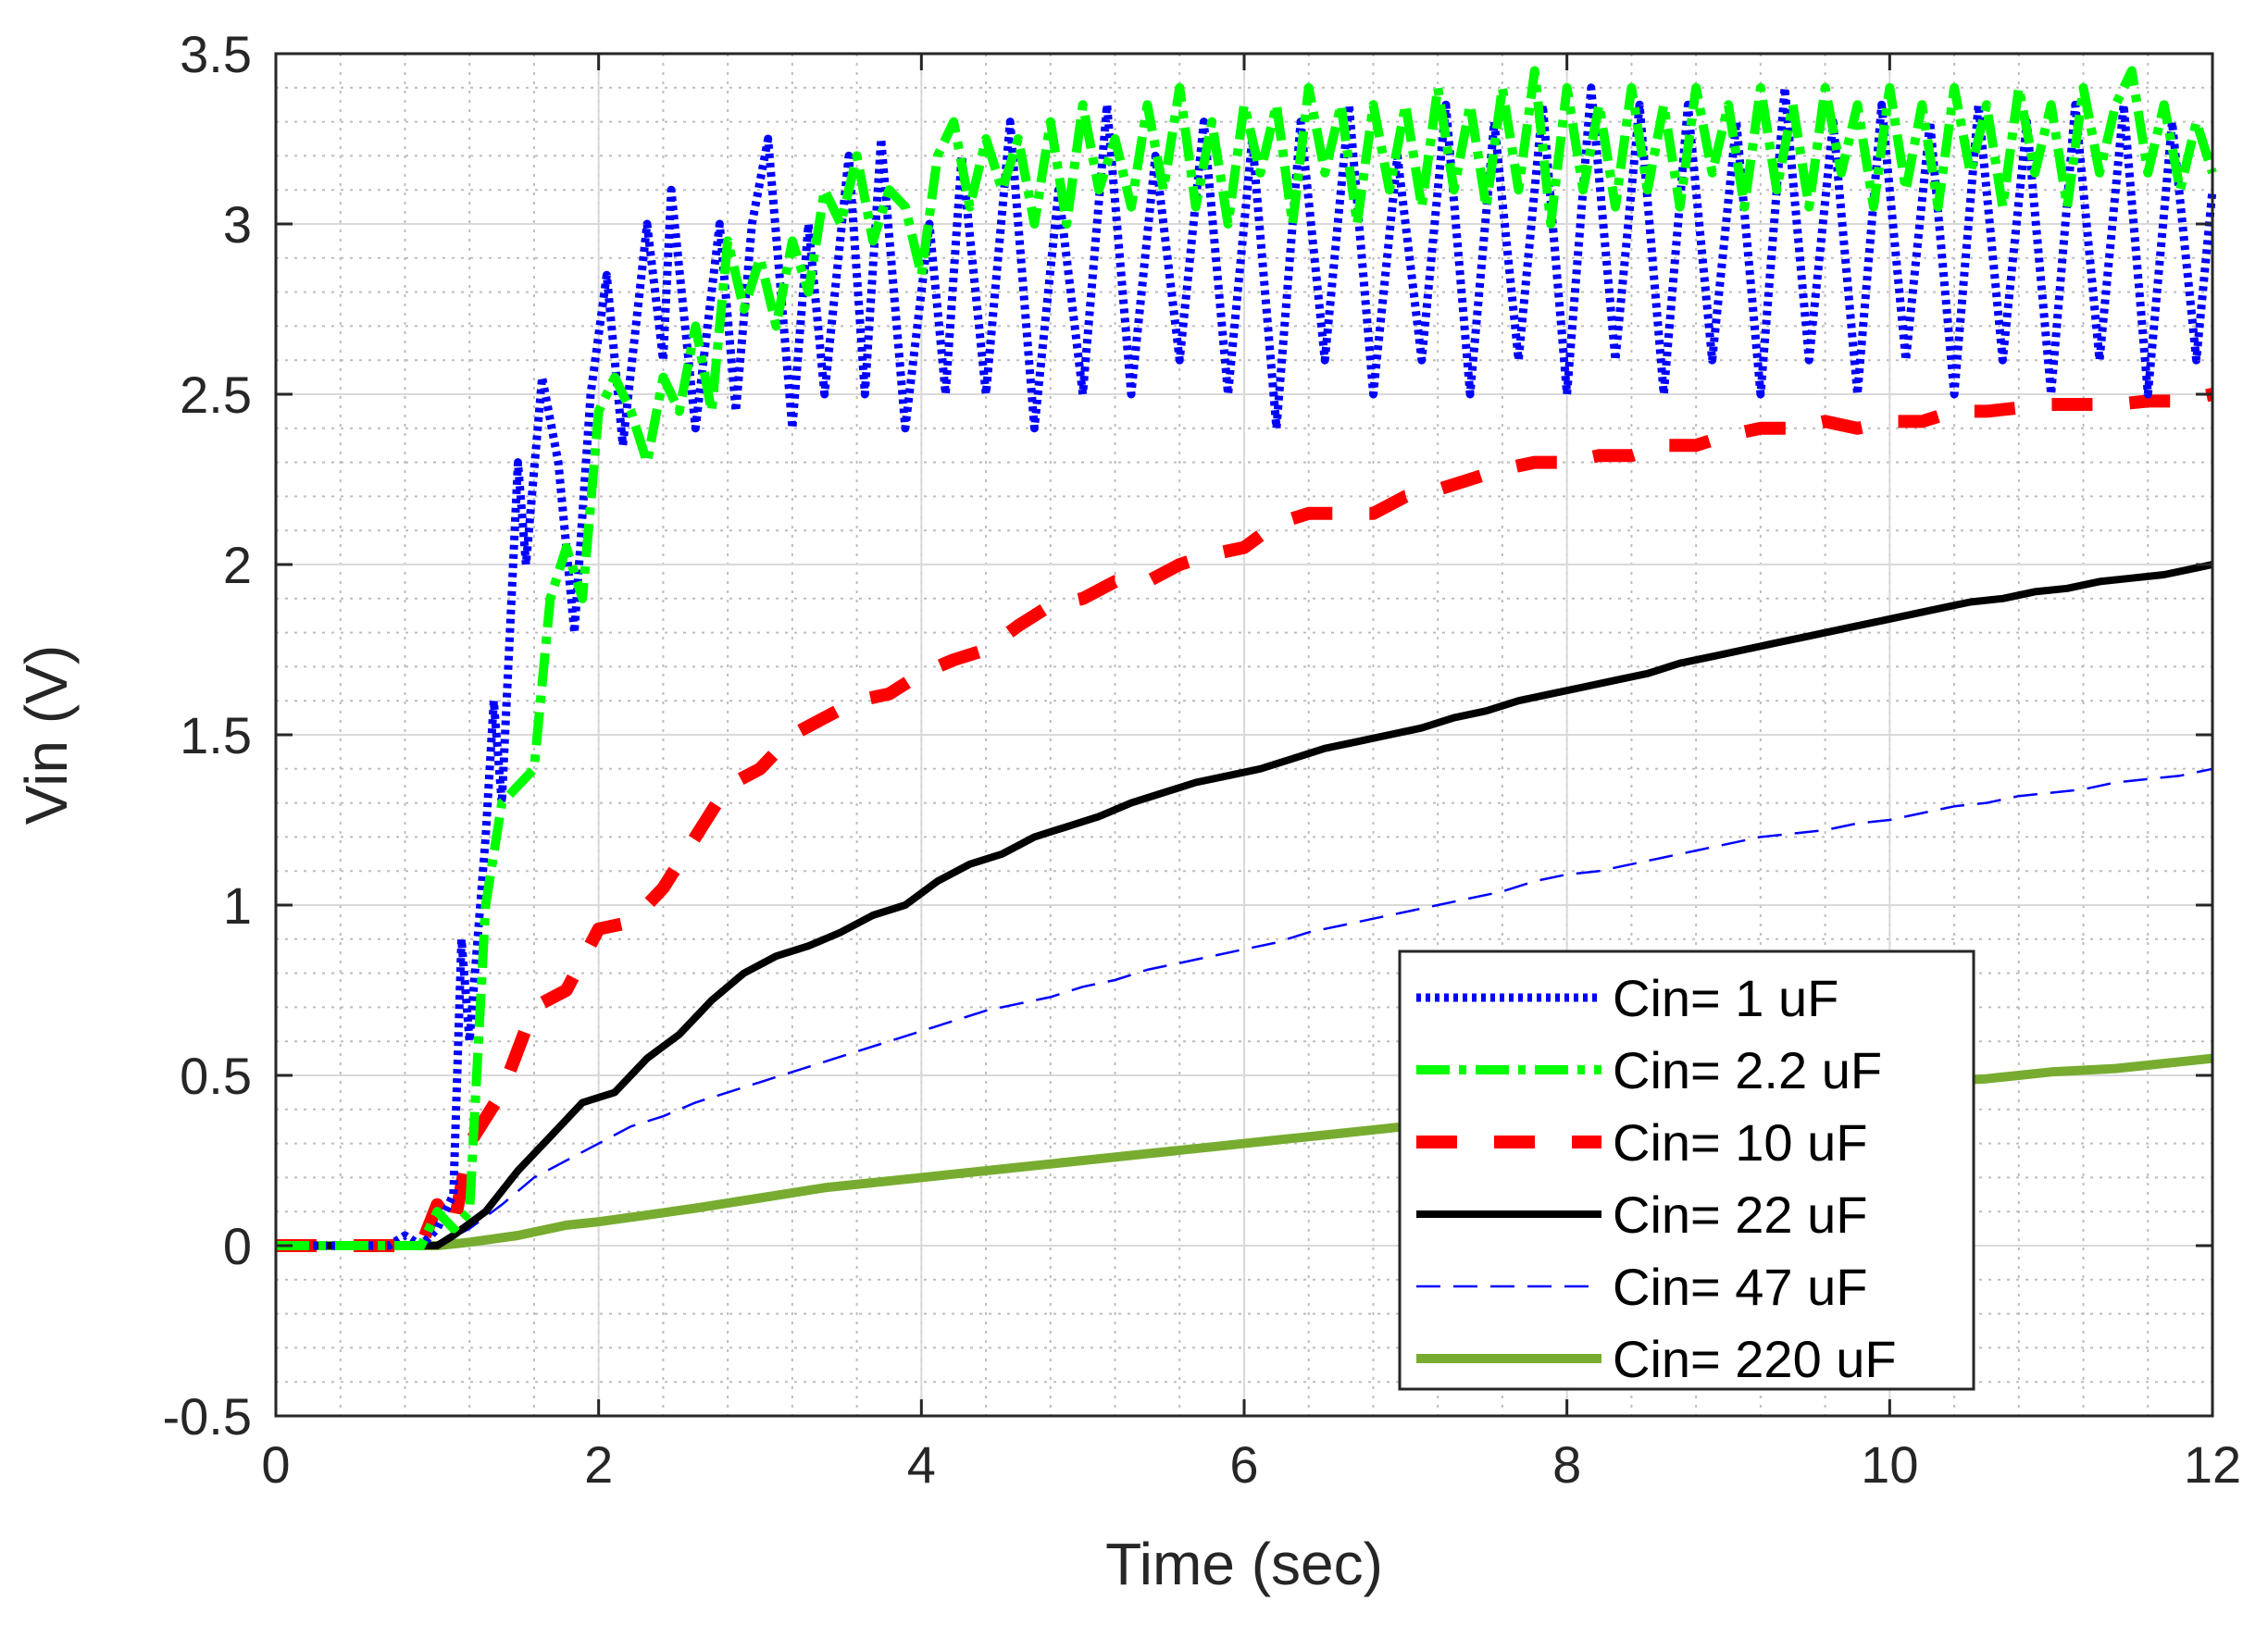 This screenshot has width=2268, height=1626. I want to click on y-tick-label: 3, so click(237, 224).